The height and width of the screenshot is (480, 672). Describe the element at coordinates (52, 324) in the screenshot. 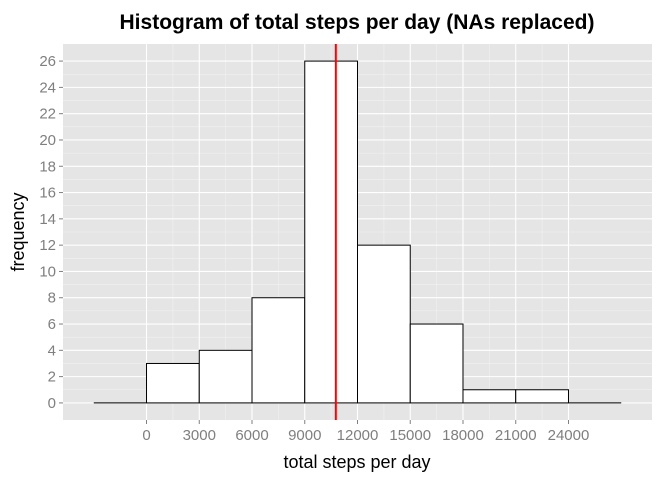

I see `y-tick-label: 6` at that location.